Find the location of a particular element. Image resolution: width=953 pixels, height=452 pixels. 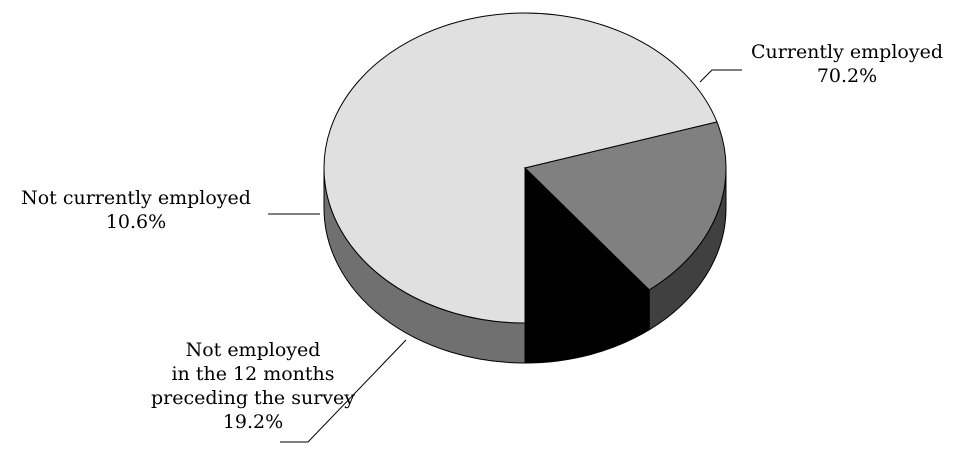

pie-slice-not-employed-12-months is located at coordinates (625, 206).